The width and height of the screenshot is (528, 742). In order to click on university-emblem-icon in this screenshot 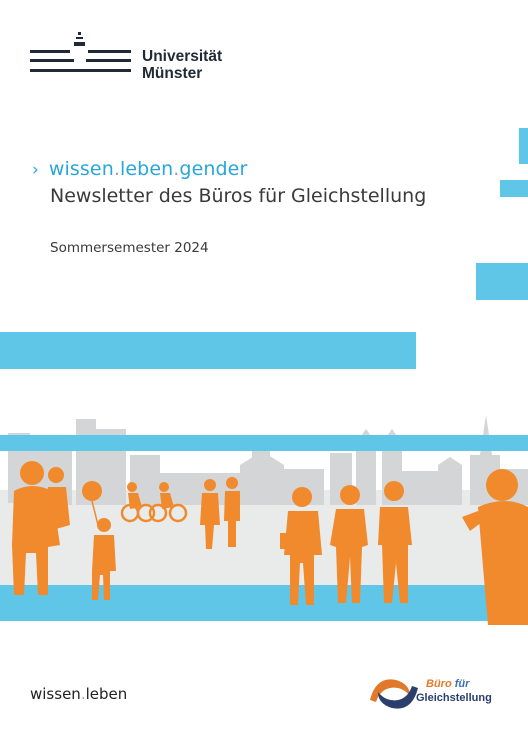, I will do `click(80, 52)`.